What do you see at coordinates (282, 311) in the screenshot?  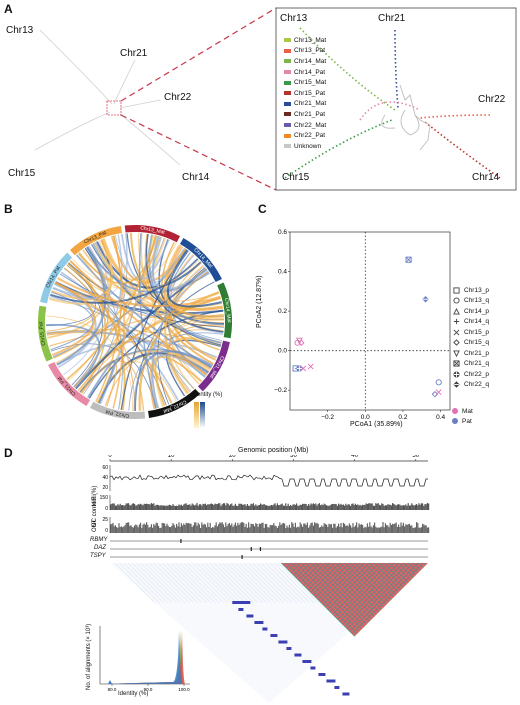 I see `c-ytick-label: 0.2` at bounding box center [282, 311].